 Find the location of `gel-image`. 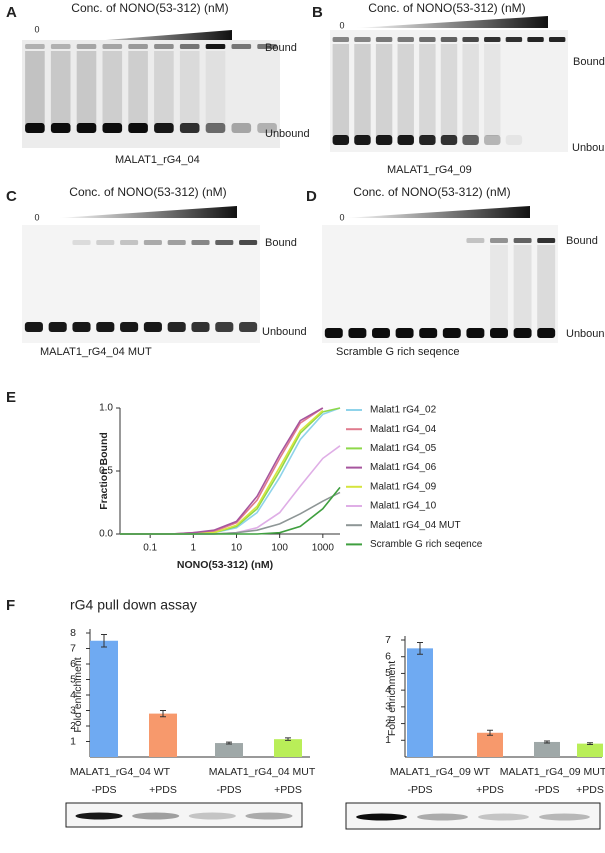

gel-image is located at coordinates (449, 91).